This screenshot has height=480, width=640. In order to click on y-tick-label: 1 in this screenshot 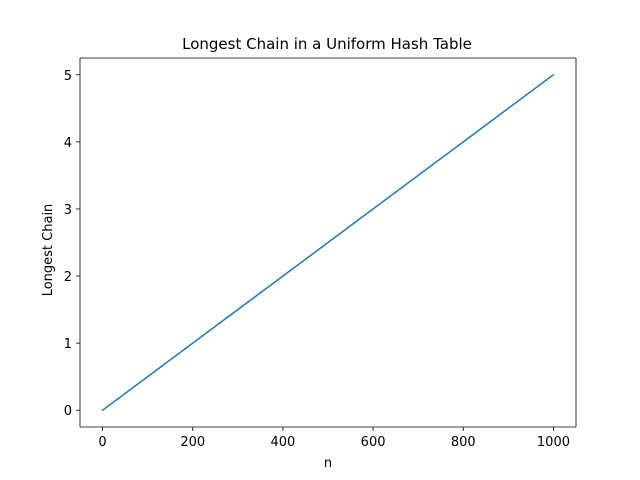, I will do `click(68, 344)`.